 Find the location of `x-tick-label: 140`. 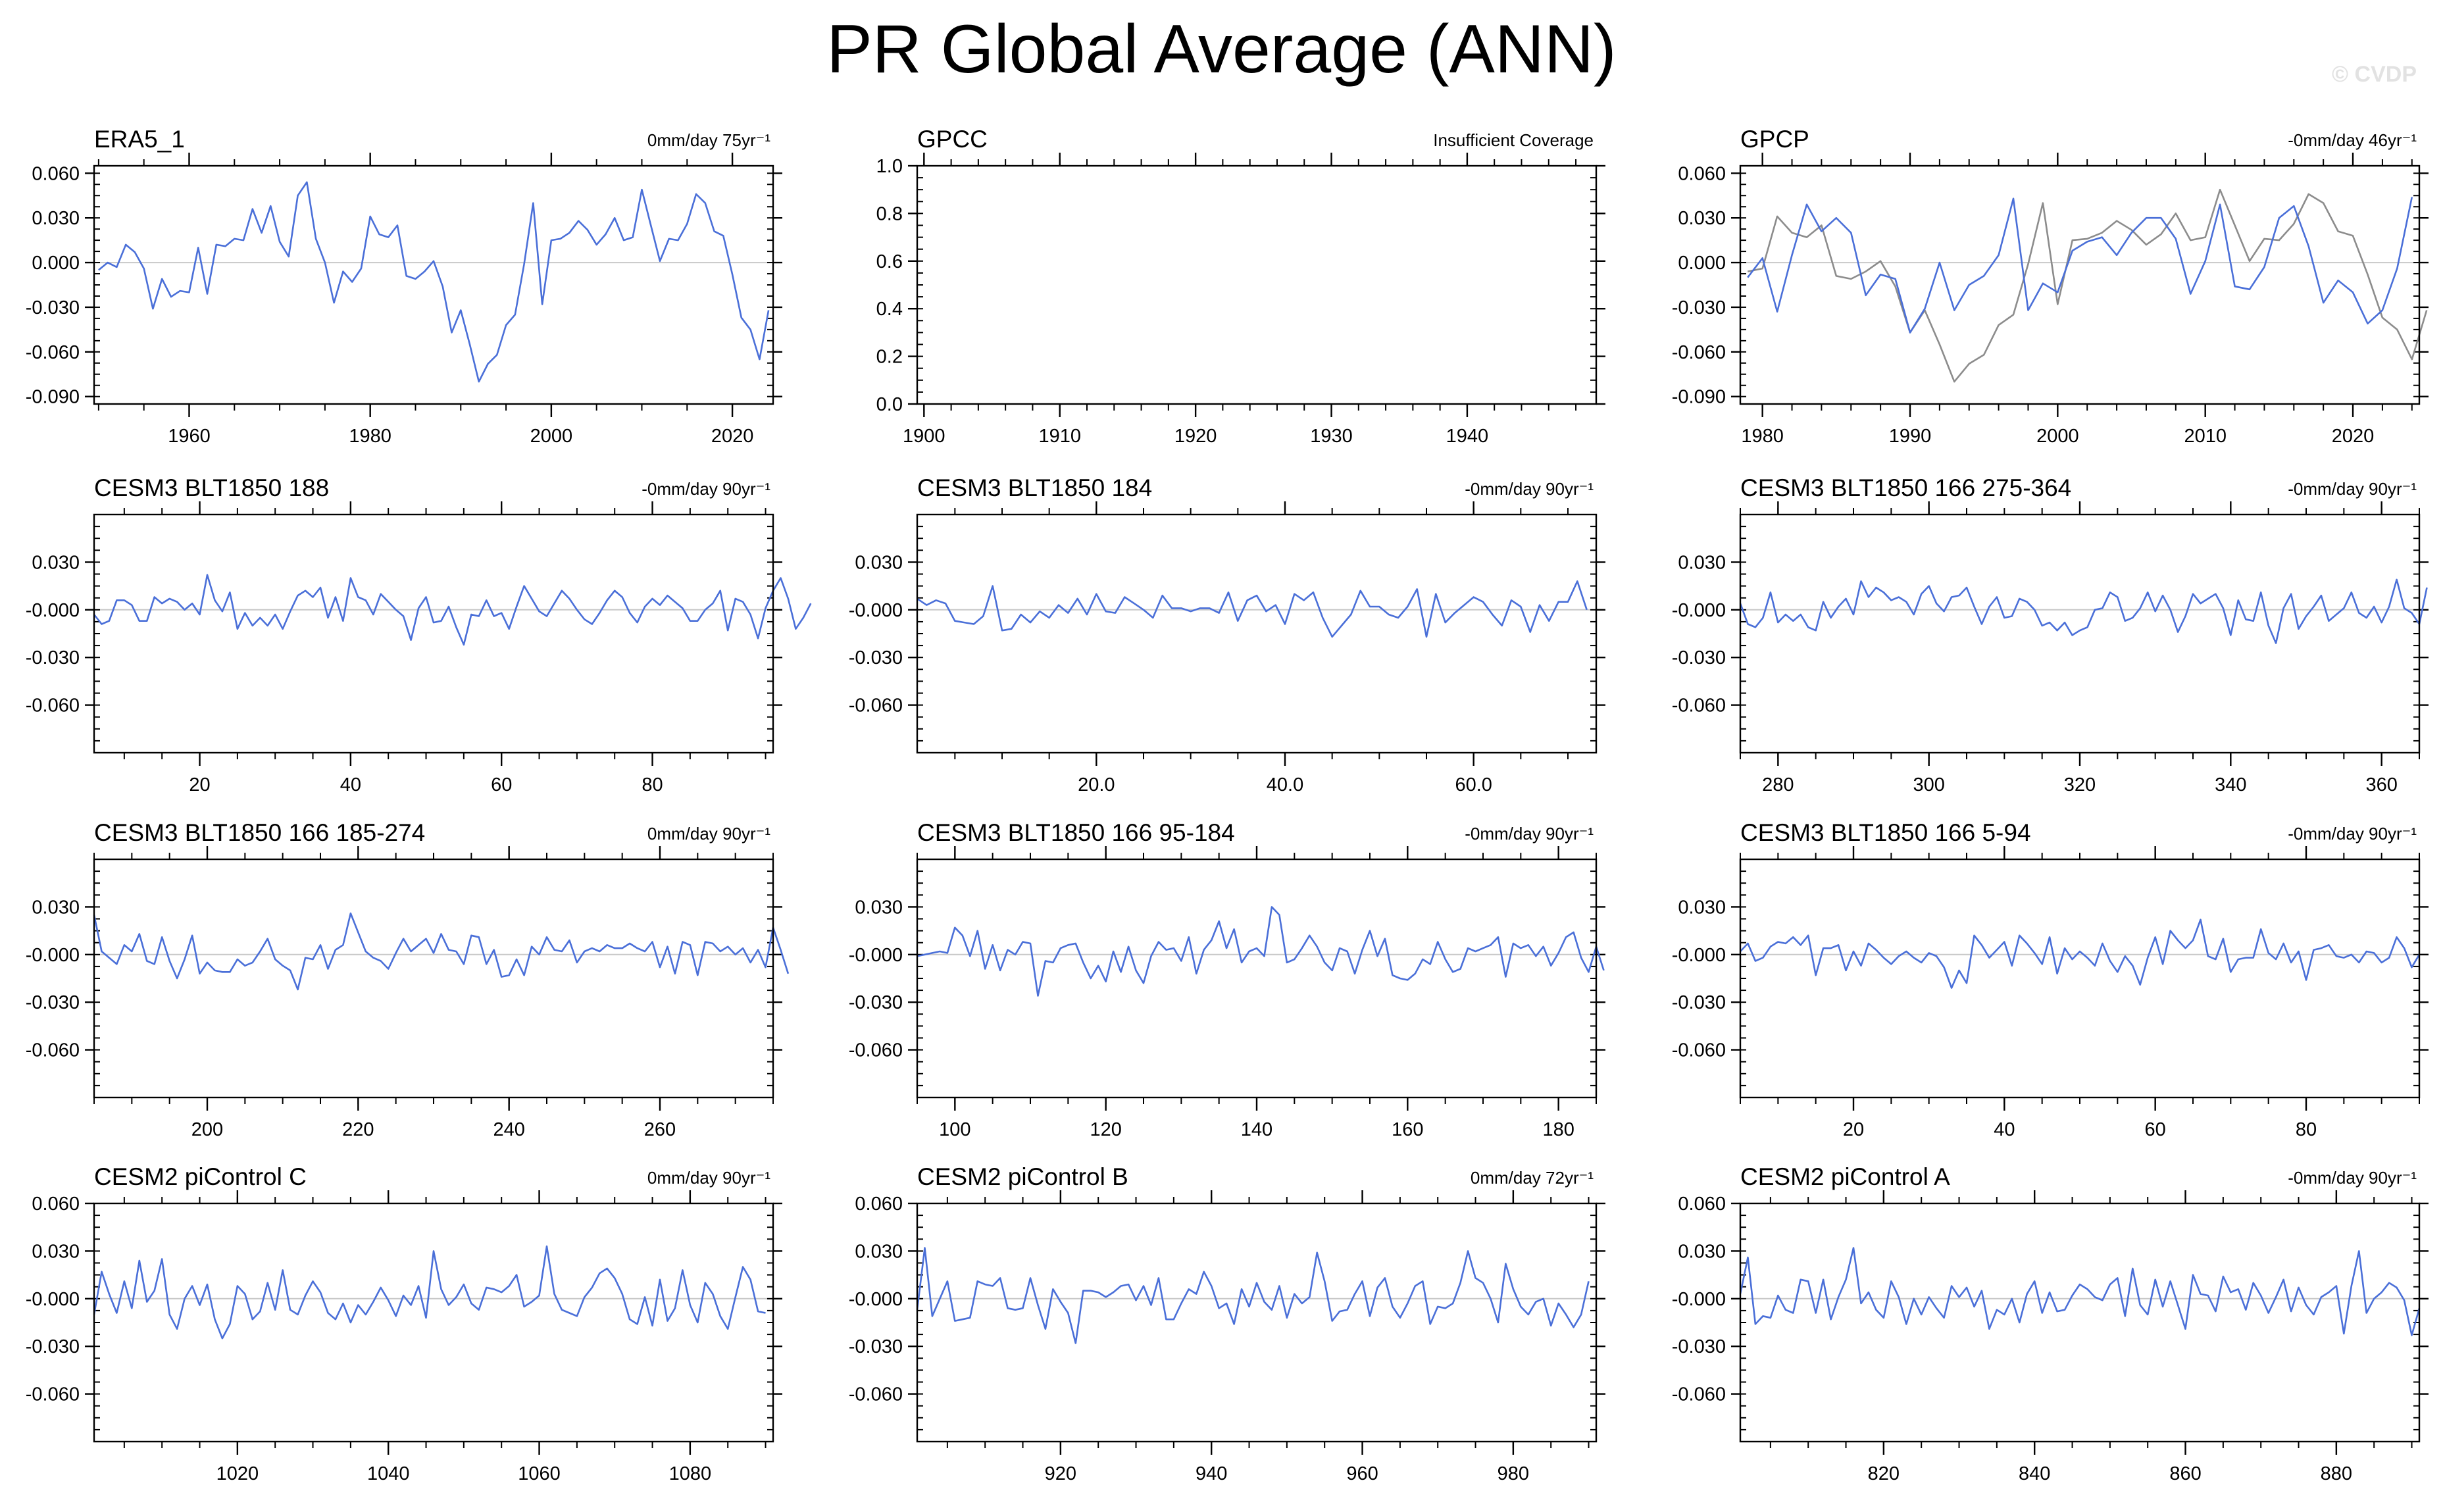

x-tick-label: 140 is located at coordinates (1256, 1129).